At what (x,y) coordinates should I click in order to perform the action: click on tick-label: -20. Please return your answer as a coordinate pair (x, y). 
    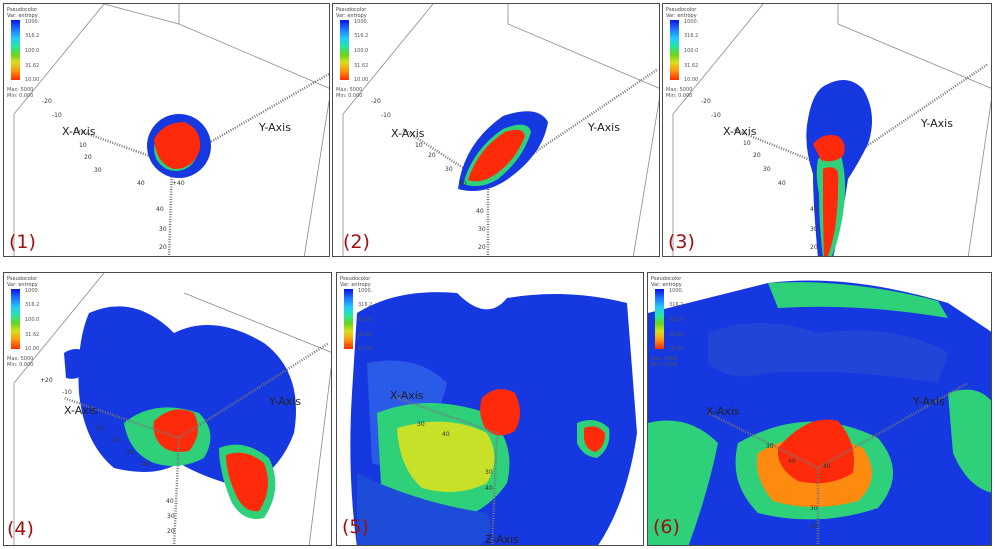
    Looking at the image, I should click on (376, 101).